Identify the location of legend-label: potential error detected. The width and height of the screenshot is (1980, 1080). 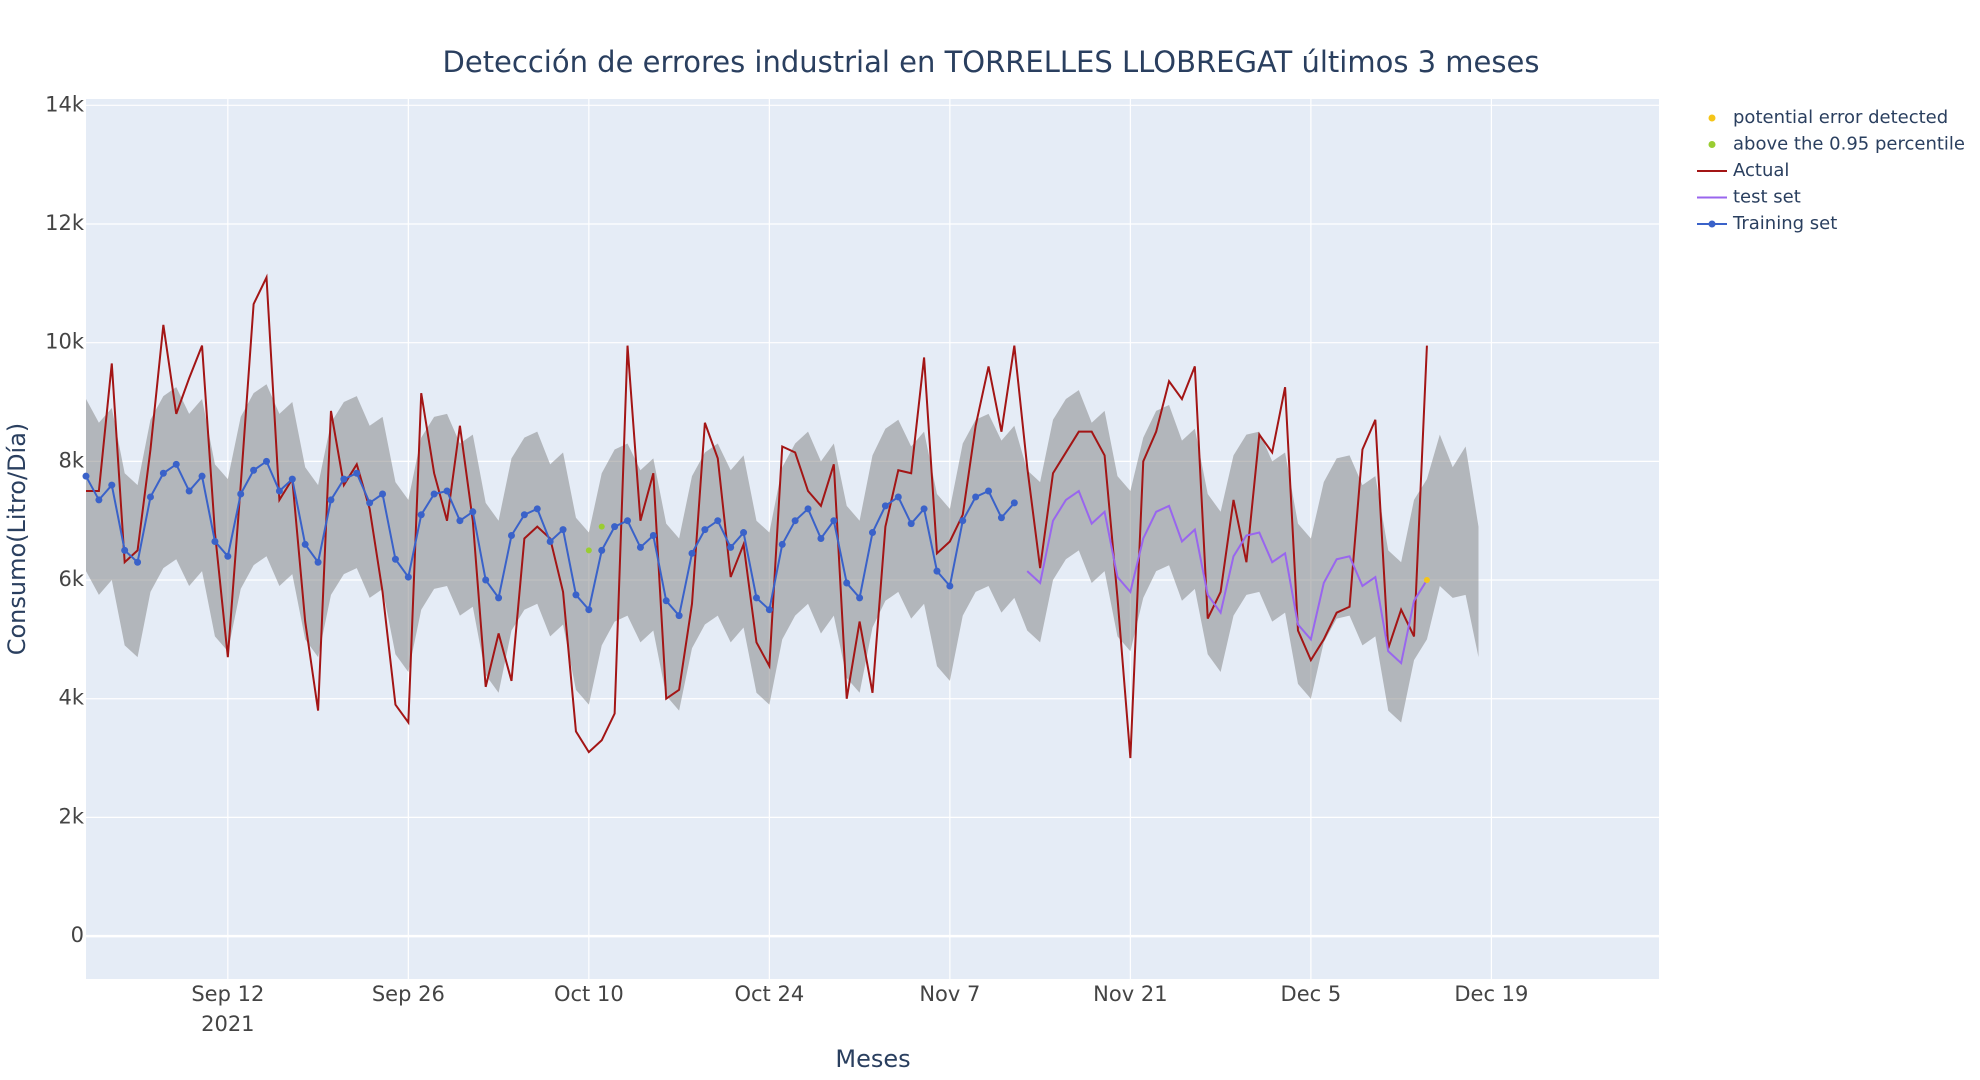
(1840, 117).